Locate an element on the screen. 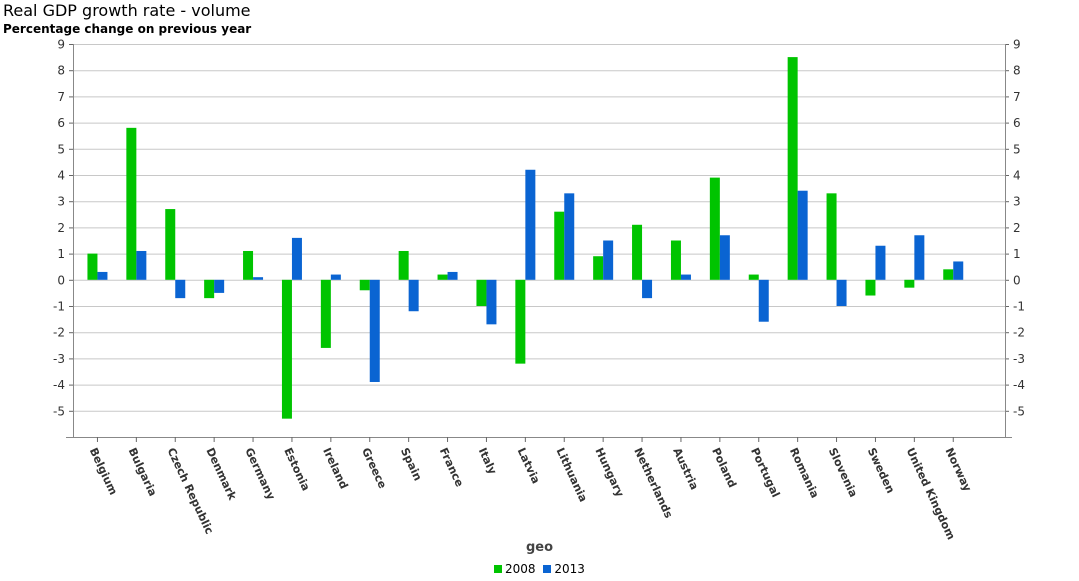  bar-2013-sweden is located at coordinates (880, 262).